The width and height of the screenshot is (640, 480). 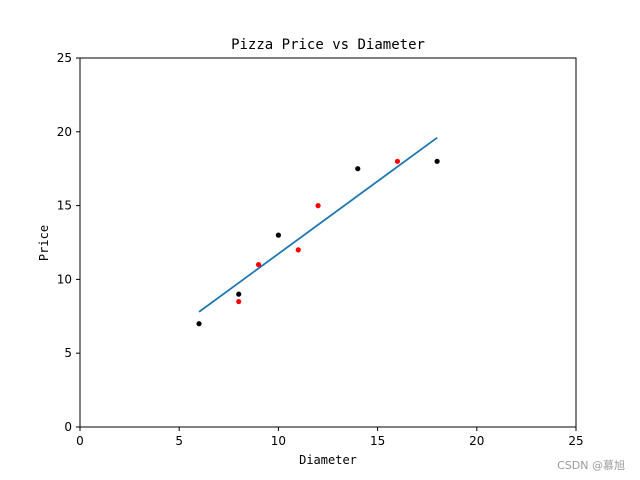 I want to click on watermark: CSDN @慕旭, so click(x=591, y=465).